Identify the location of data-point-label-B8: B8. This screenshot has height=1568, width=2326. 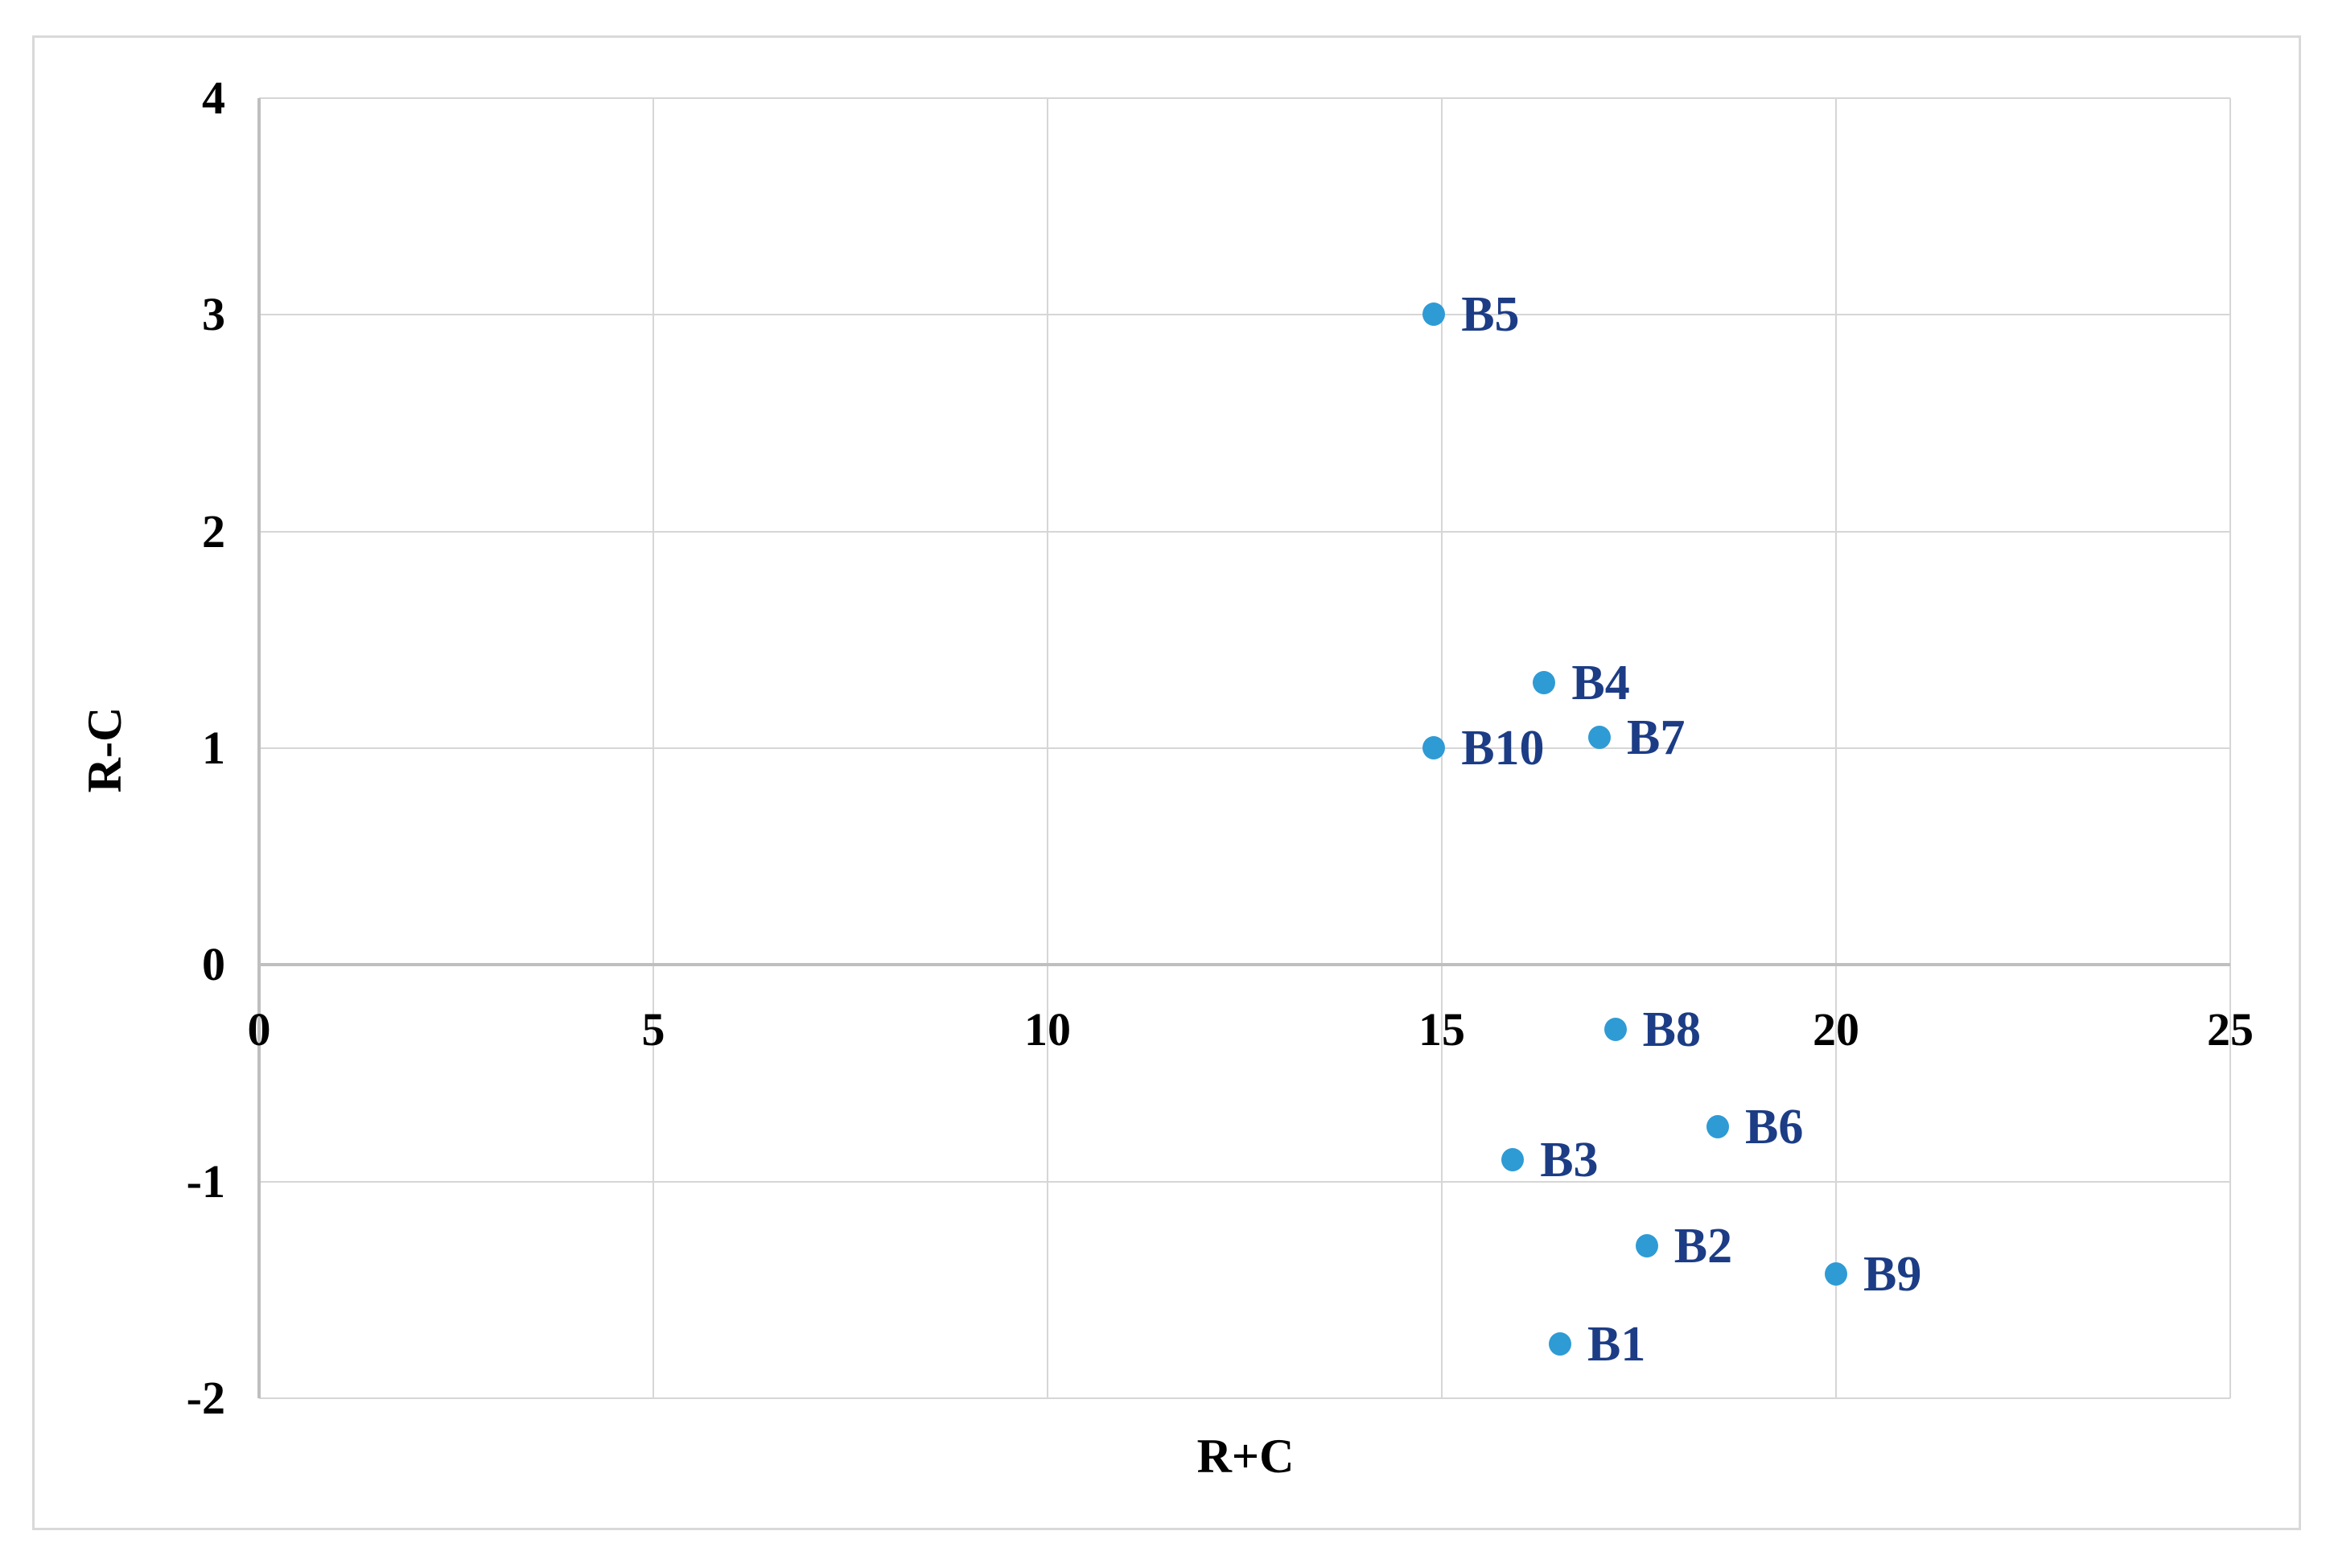
(1672, 1030).